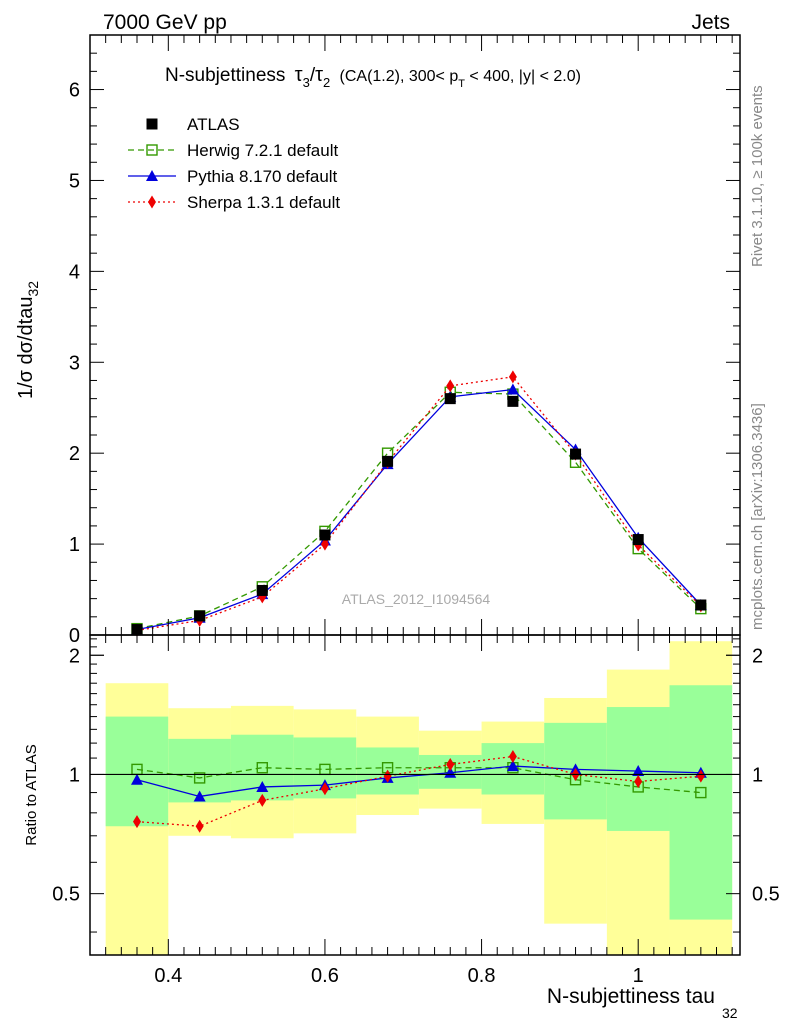 The width and height of the screenshot is (786, 1024). I want to click on main-y-tick-label: 6, so click(74, 91).